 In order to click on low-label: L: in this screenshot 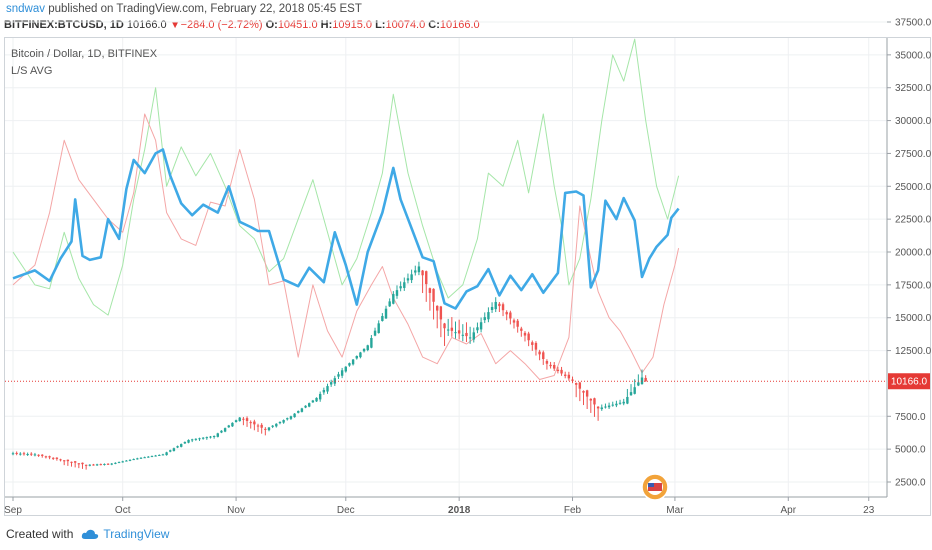, I will do `click(380, 25)`.